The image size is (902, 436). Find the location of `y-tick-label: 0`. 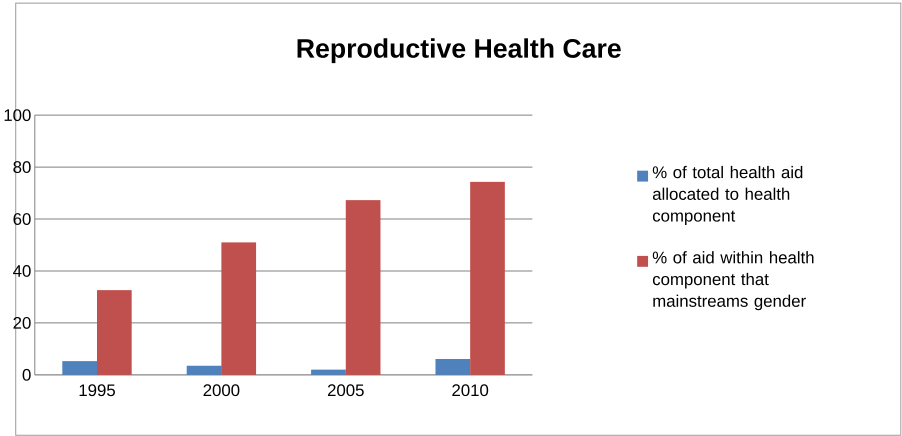

y-tick-label: 0 is located at coordinates (26, 374).